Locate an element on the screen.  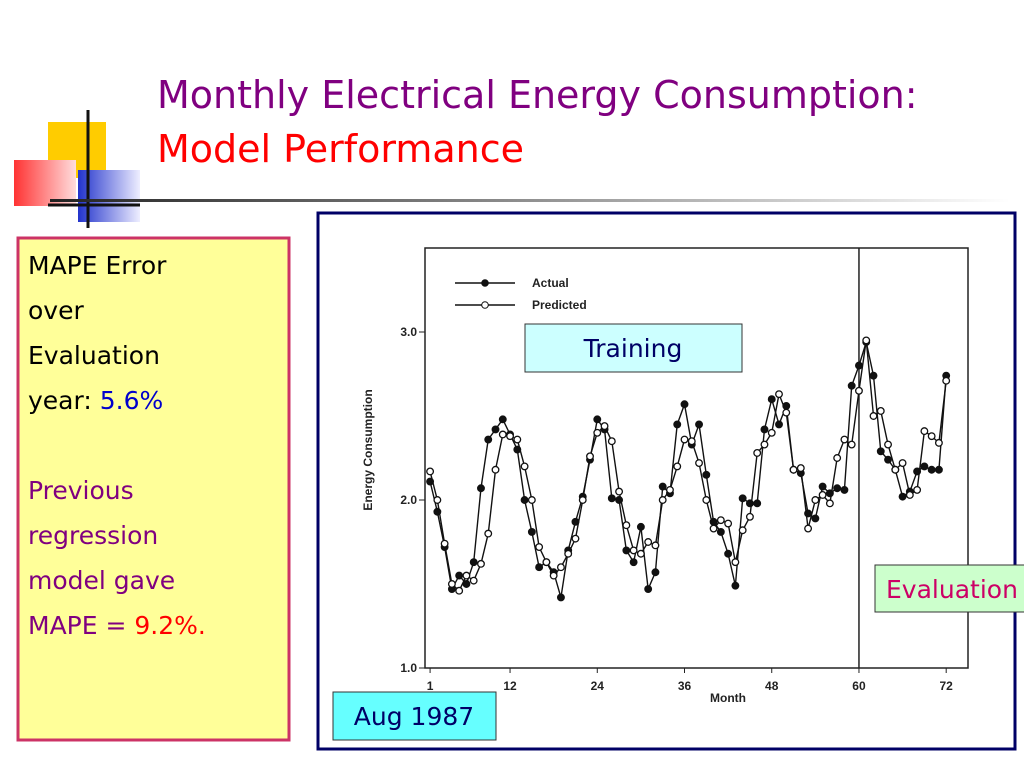
value: 9.2%. is located at coordinates (169, 625).